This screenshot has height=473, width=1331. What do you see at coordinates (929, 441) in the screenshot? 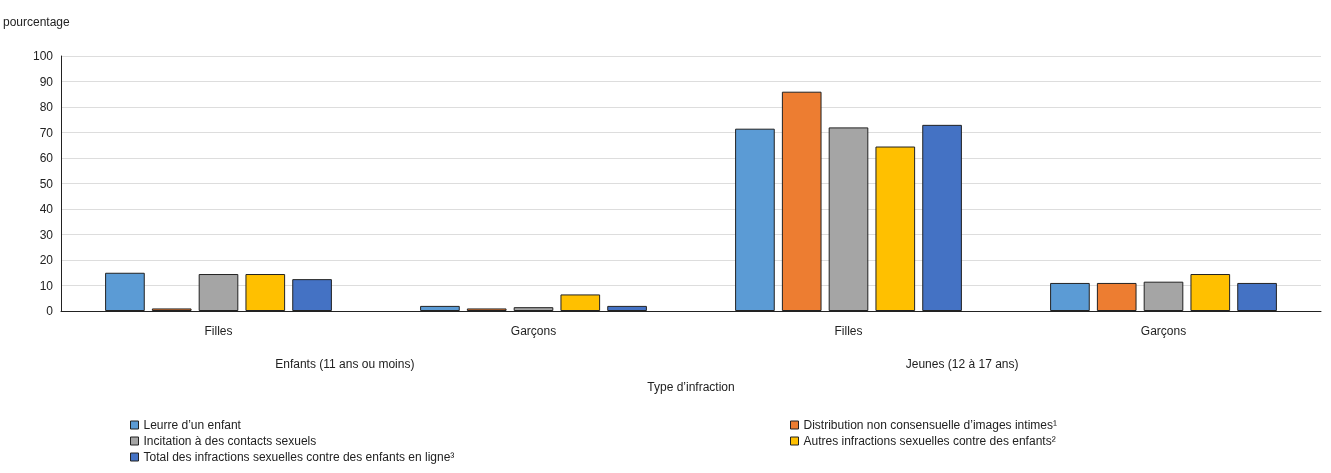
I see `legend-label: Autres infractions sexuelles contre des enfants²` at bounding box center [929, 441].